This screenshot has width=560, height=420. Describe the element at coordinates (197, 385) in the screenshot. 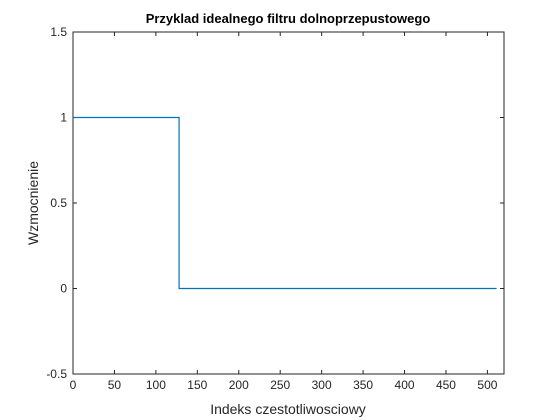

I see `x-tick-label: 150` at that location.